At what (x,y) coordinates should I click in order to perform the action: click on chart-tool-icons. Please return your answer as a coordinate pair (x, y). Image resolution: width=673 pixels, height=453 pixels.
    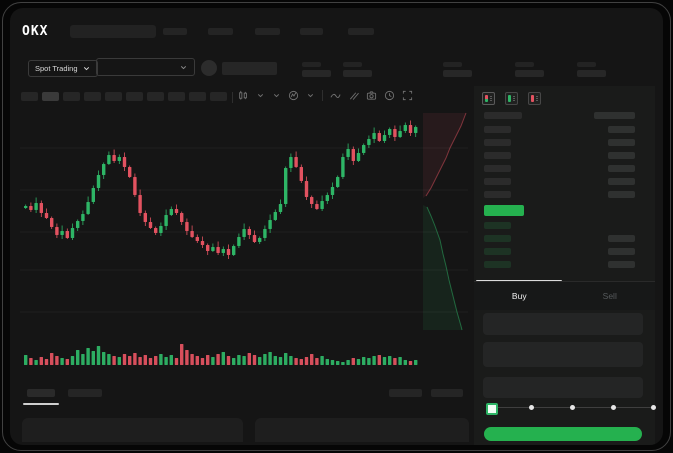
    Looking at the image, I should click on (325, 95).